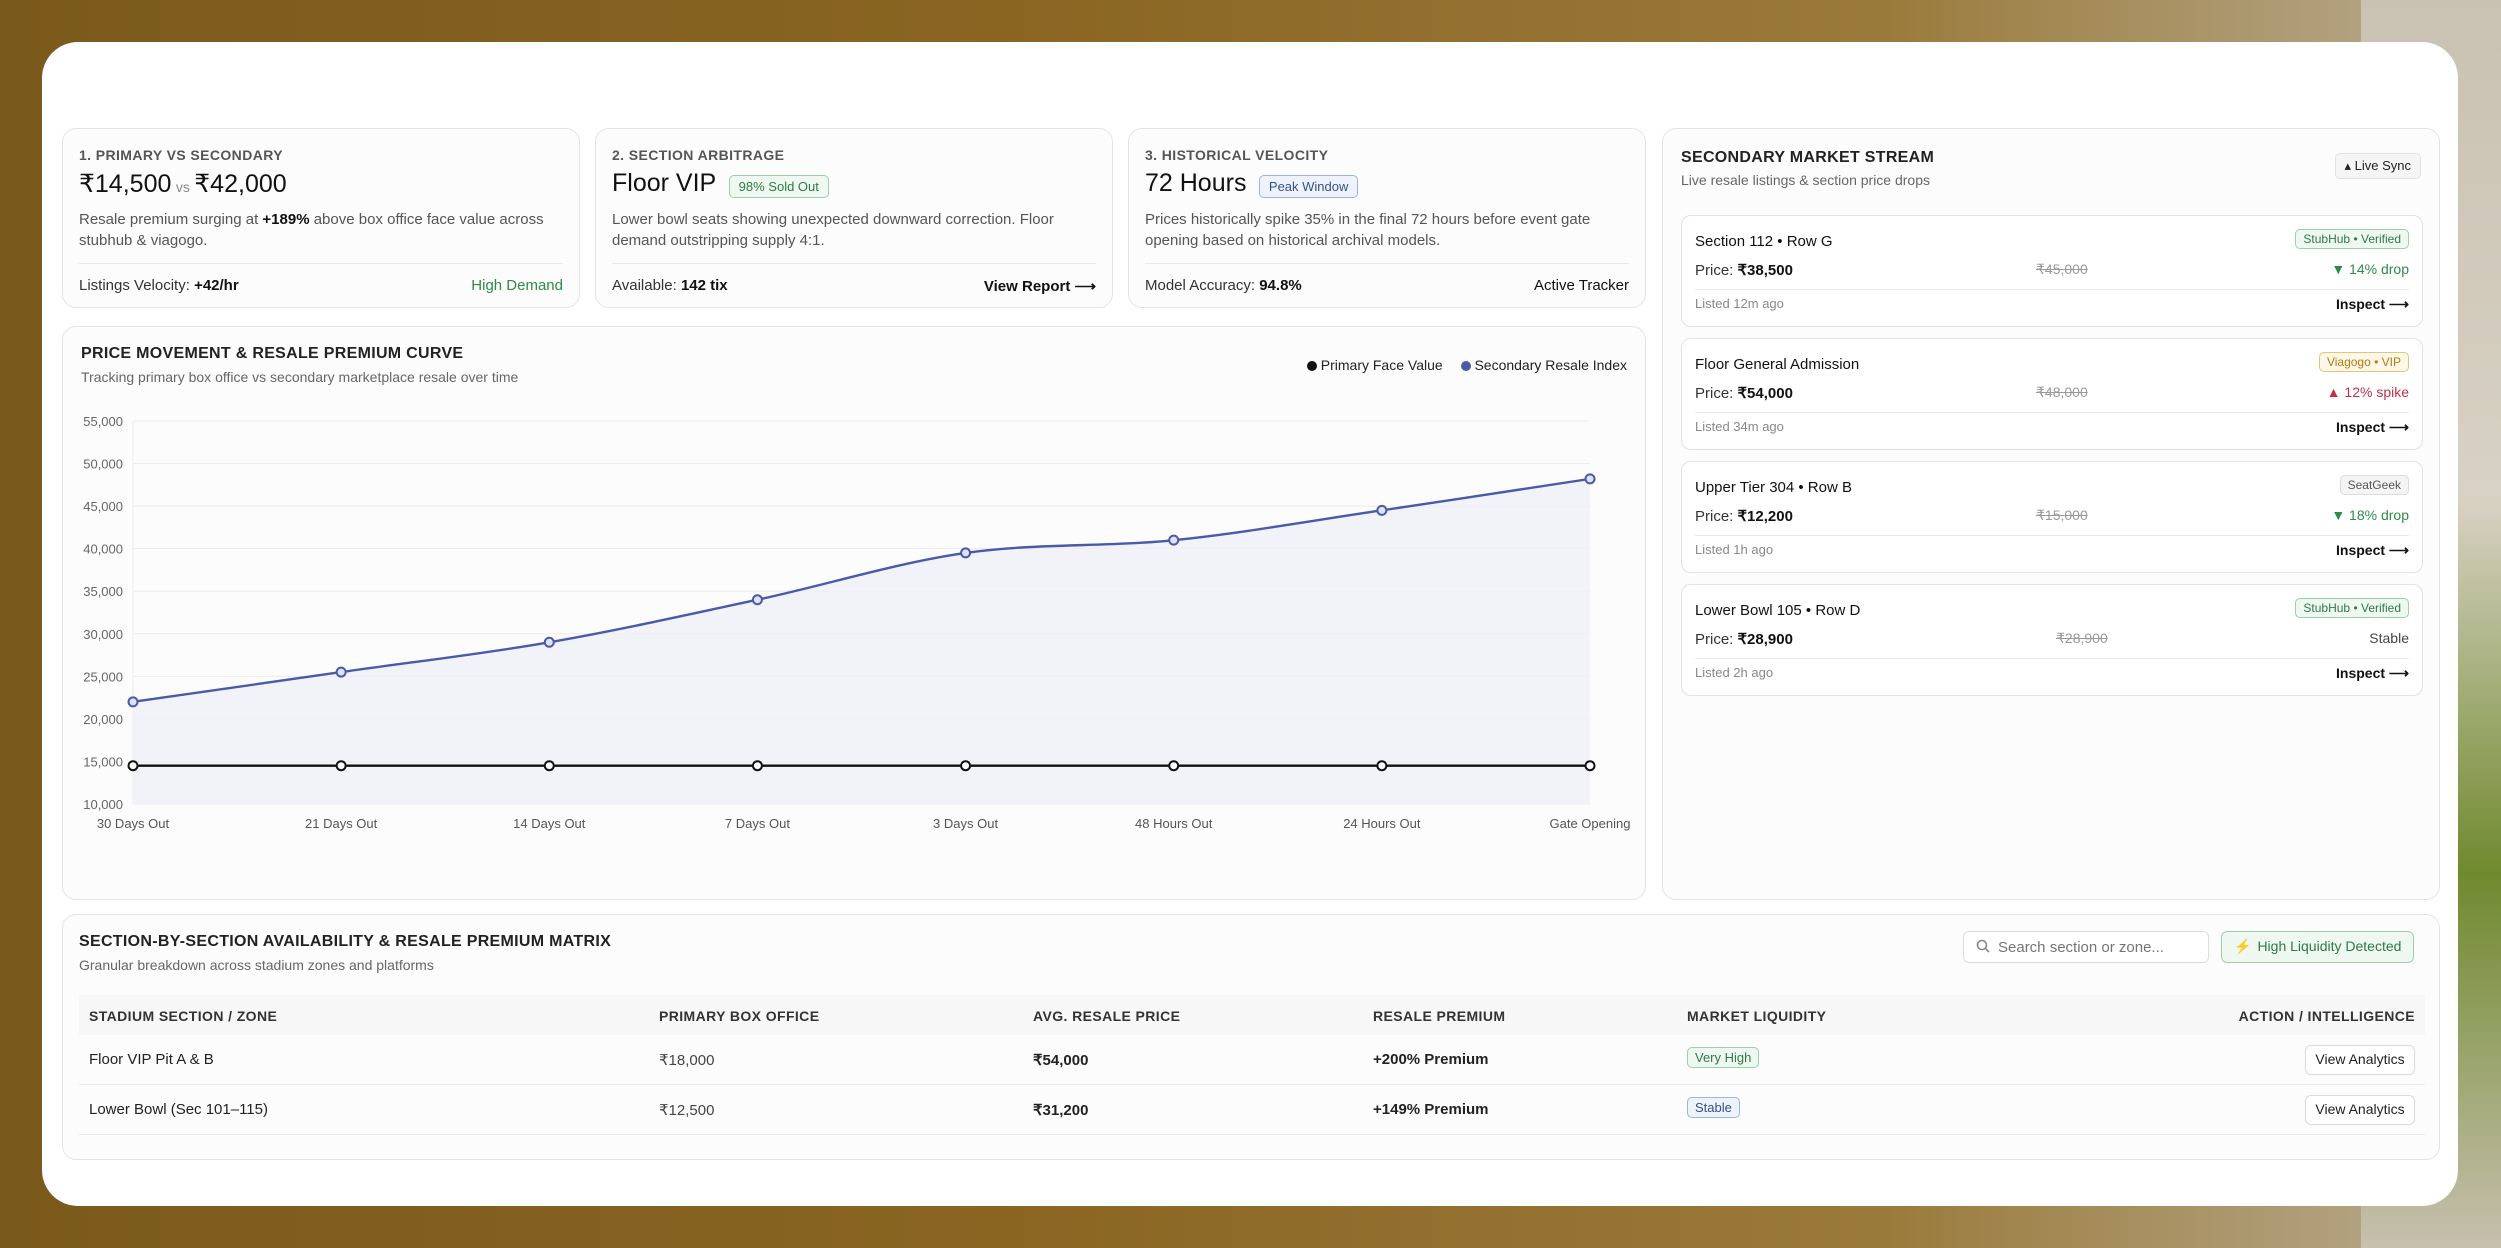 This screenshot has width=2501, height=1248. I want to click on listing-price: Price: ₹54,000, so click(1744, 393).